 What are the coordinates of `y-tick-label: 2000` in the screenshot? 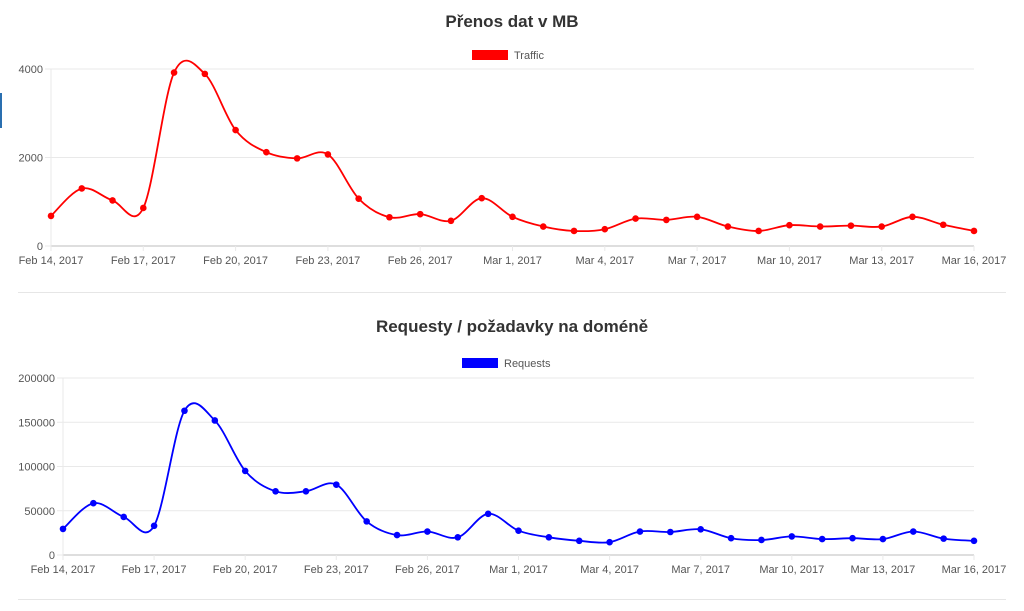 It's located at (31, 159).